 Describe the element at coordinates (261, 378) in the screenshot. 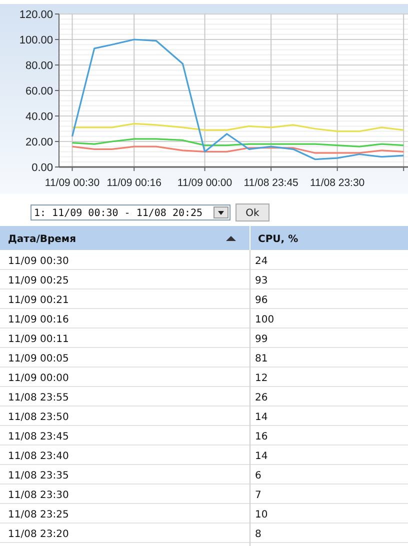

I see `data-label: 12` at that location.